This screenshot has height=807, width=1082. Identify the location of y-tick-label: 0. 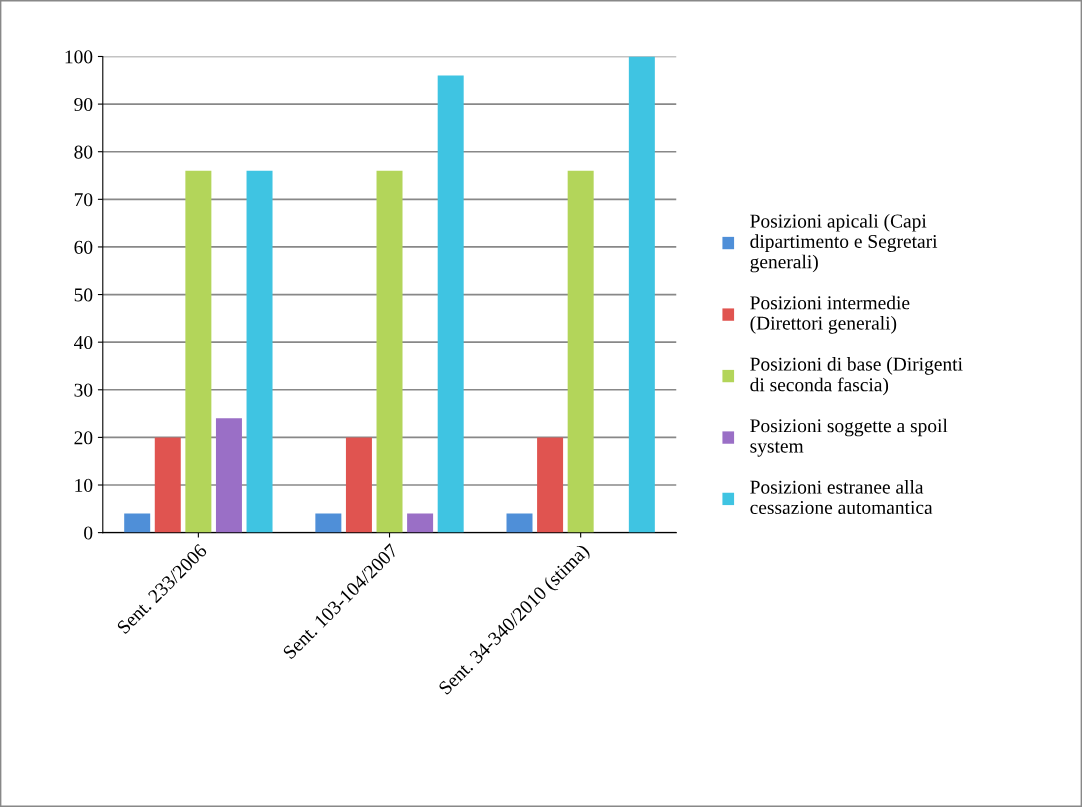
(88, 533).